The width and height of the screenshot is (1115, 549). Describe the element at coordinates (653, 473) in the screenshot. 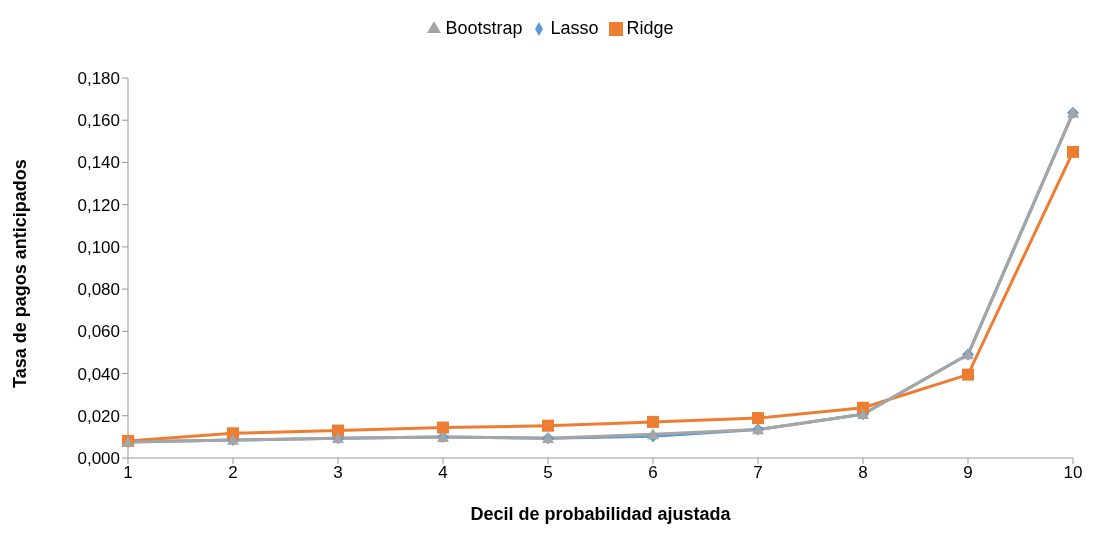

I see `x-tick-label: 6` at that location.